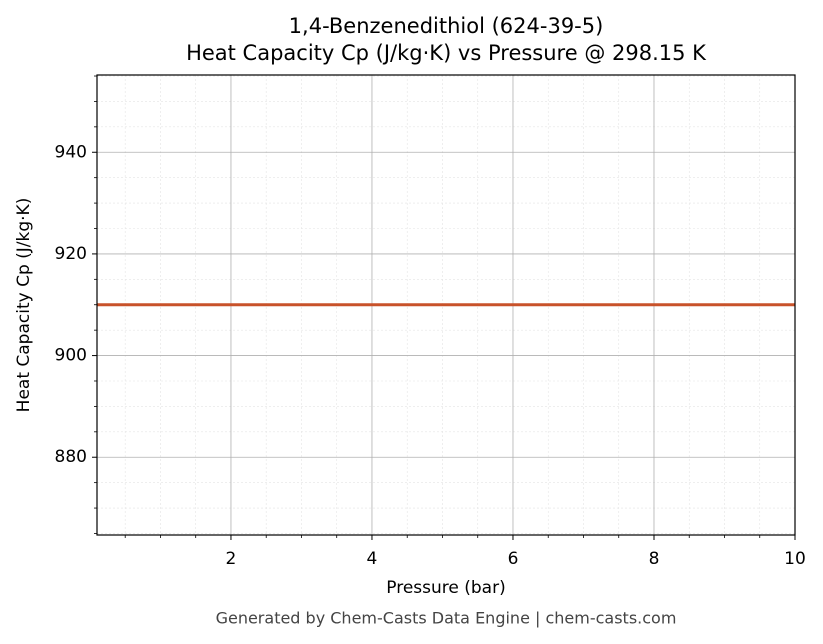 The image size is (823, 644). Describe the element at coordinates (446, 26) in the screenshot. I see `chart-title: 1,4-Benzenedithiol (624-39-5)` at that location.